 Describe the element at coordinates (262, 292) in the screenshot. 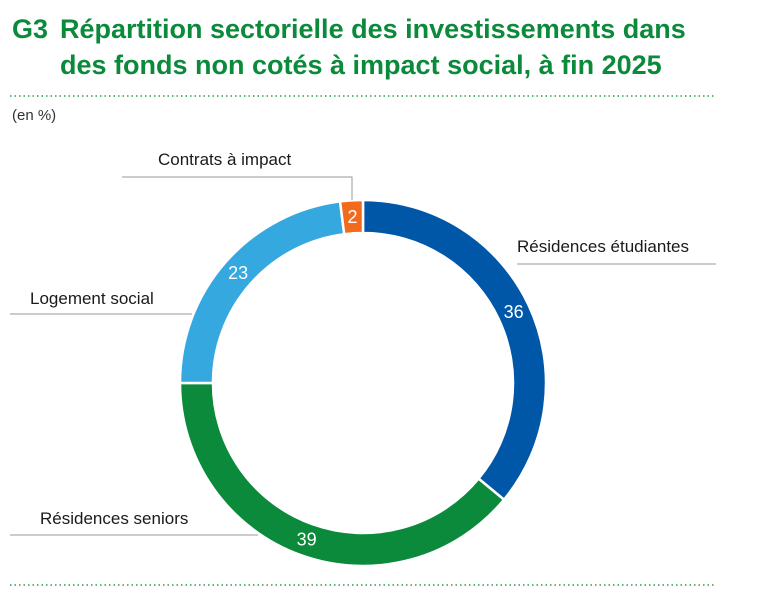

I see `slice-logement-social` at that location.